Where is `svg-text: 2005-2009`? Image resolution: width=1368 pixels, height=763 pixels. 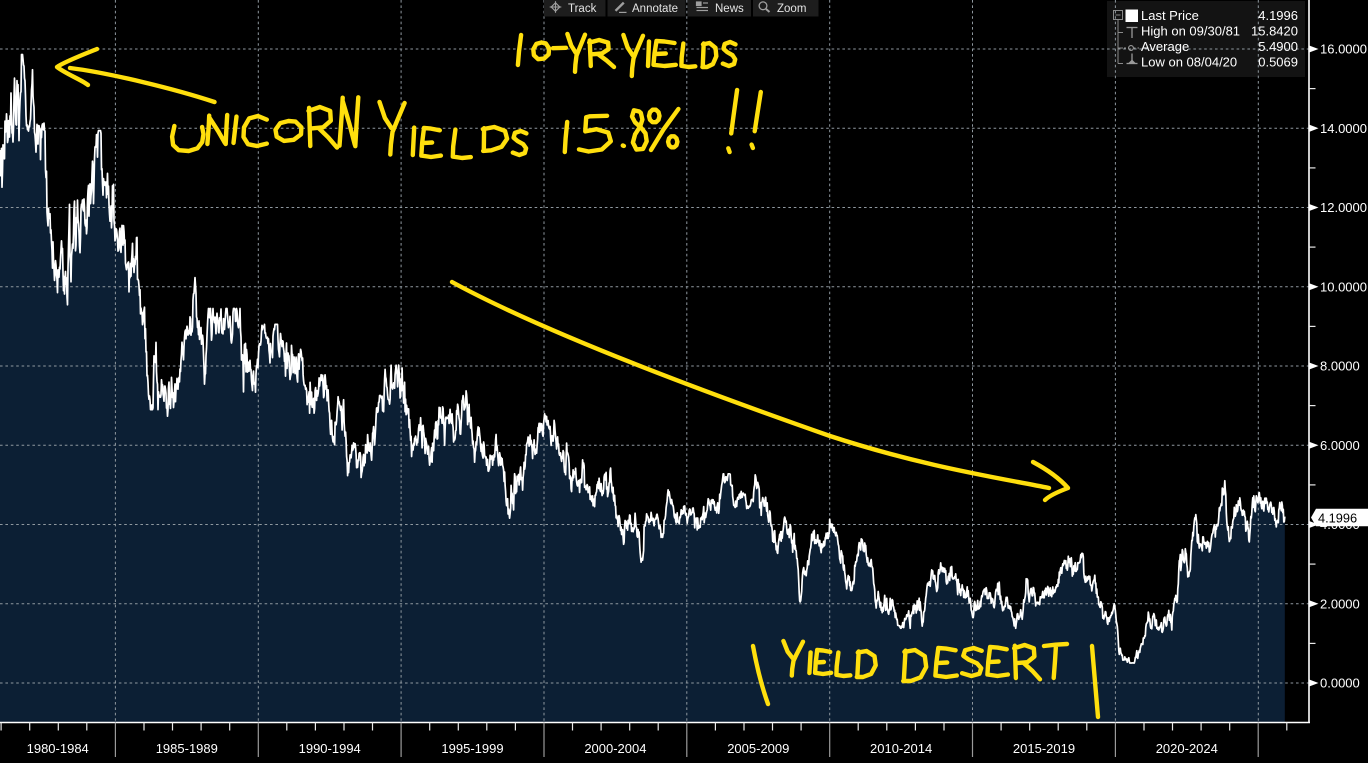 svg-text: 2005-2009 is located at coordinates (758, 748).